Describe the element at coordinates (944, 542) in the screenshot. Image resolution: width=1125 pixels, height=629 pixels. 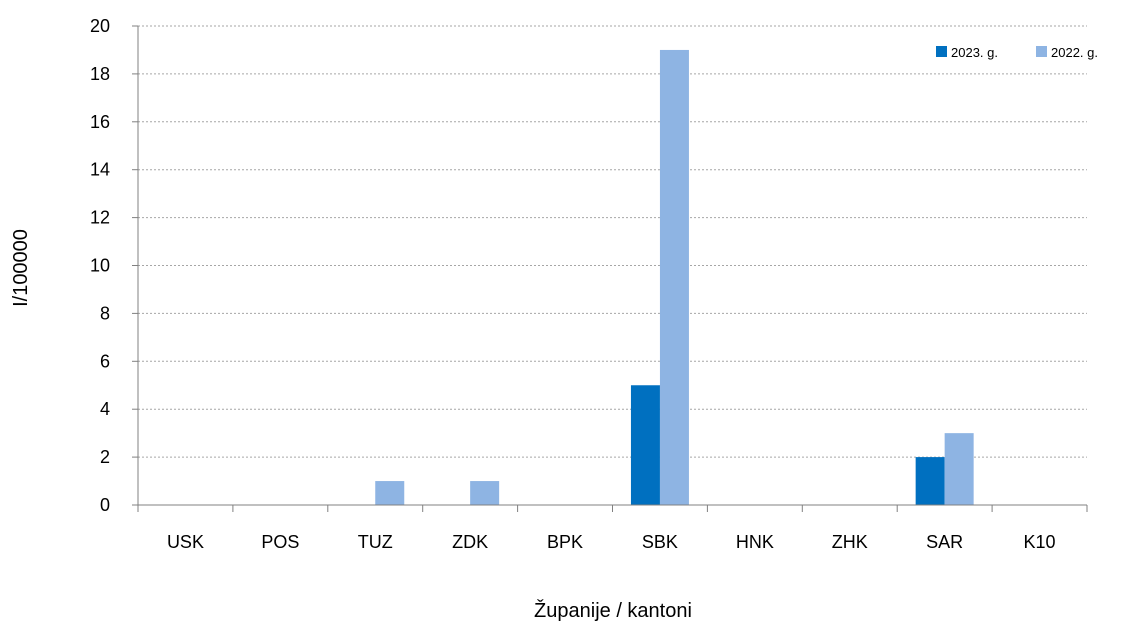
I see `x-tick-label: SAR` at that location.